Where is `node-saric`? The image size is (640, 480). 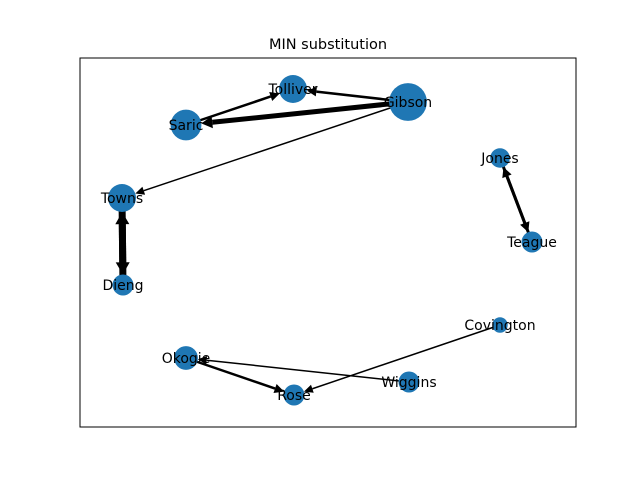 node-saric is located at coordinates (186, 125).